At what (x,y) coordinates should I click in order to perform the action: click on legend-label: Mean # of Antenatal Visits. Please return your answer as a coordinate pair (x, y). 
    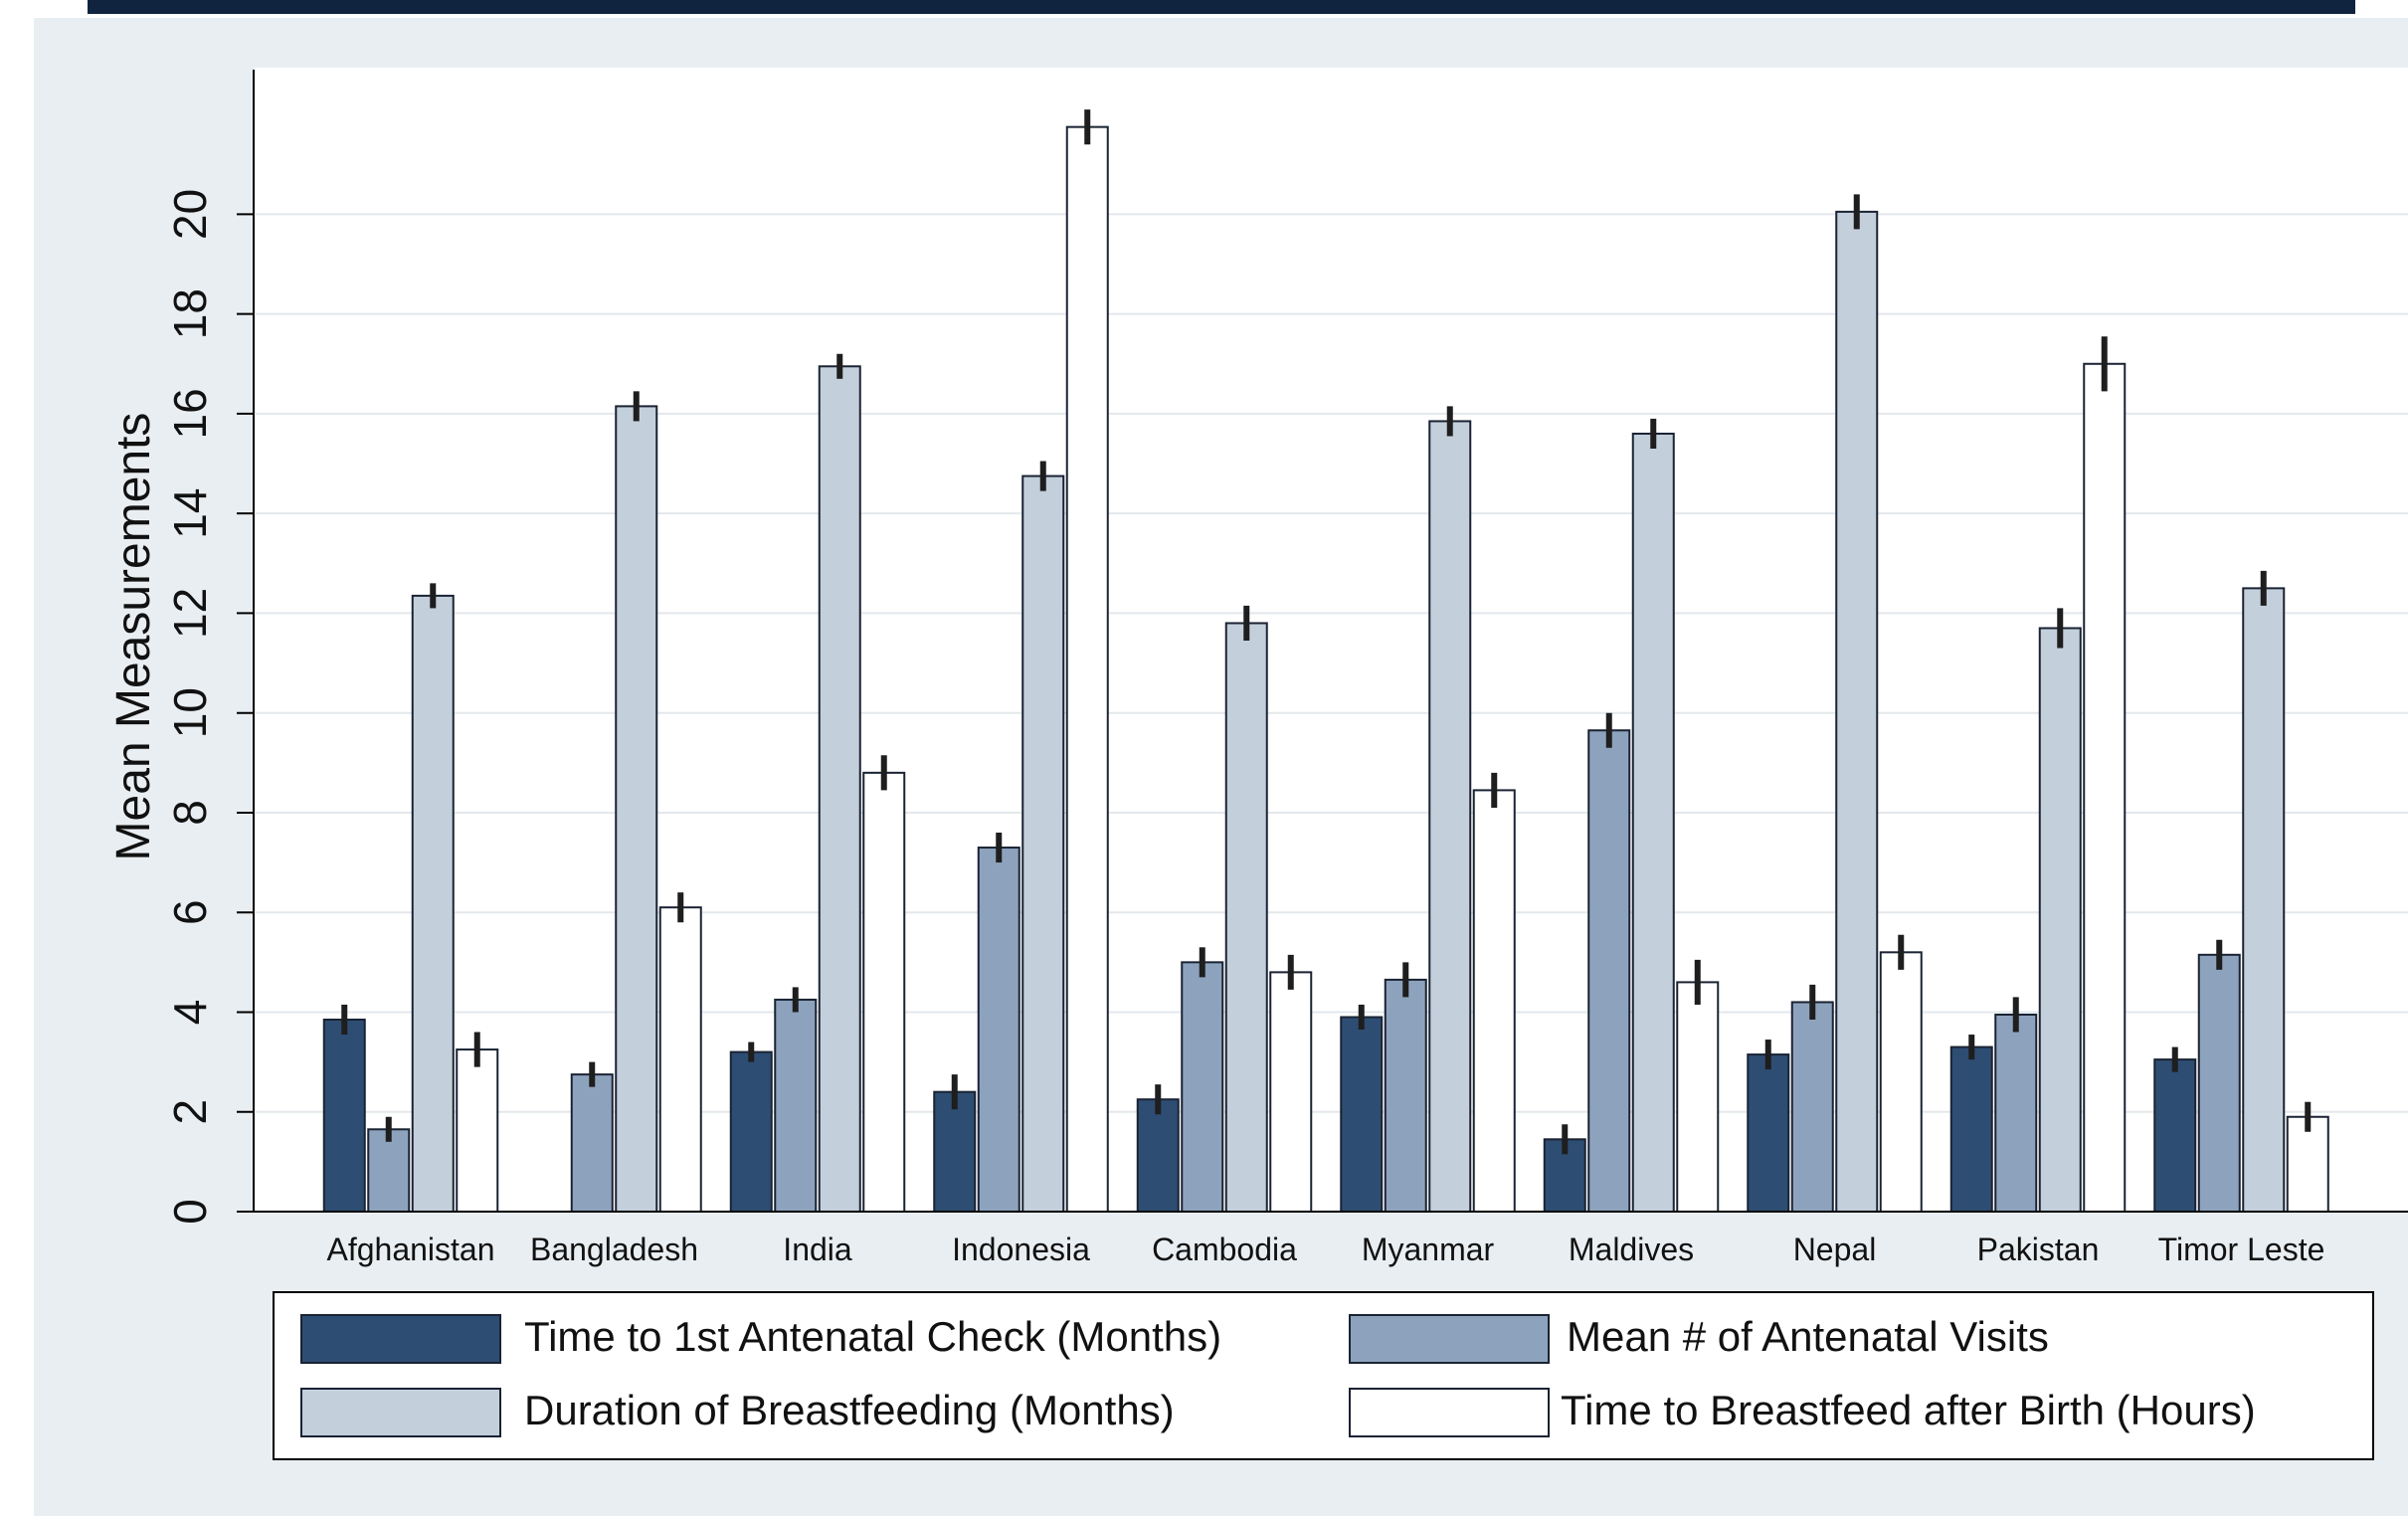
    Looking at the image, I should click on (1808, 1336).